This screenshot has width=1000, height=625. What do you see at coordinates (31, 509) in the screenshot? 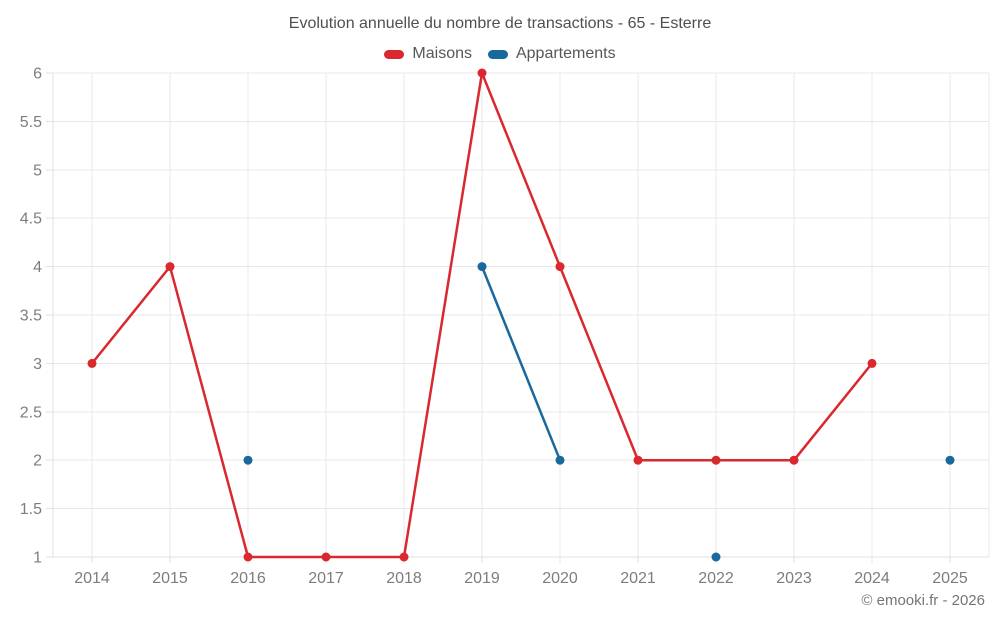
I see `svg-text: 1.5` at bounding box center [31, 509].